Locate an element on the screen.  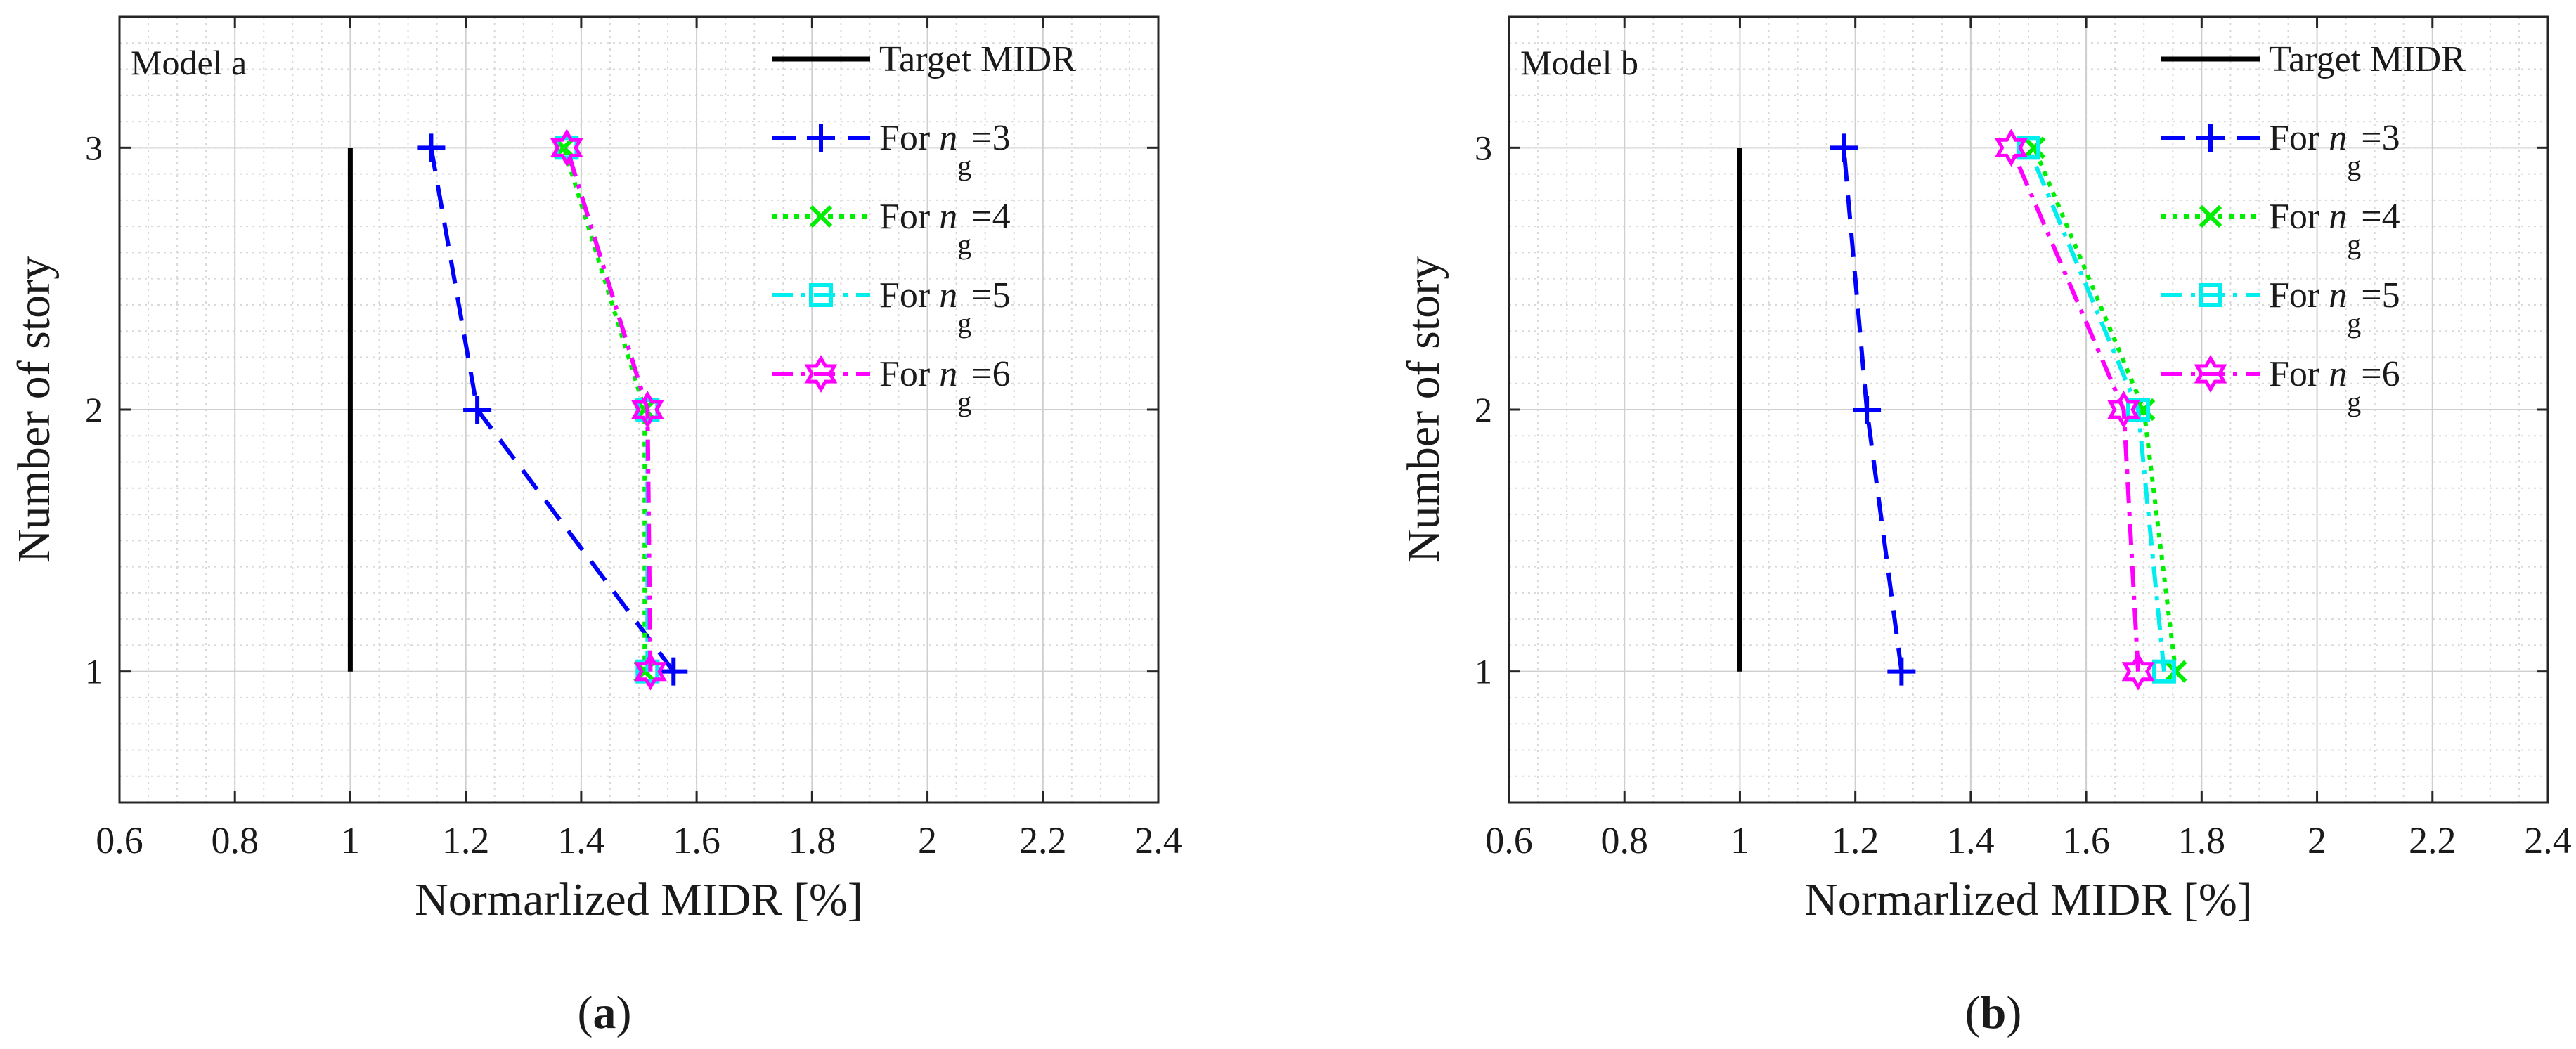
panel-title: Model a is located at coordinates (189, 63).